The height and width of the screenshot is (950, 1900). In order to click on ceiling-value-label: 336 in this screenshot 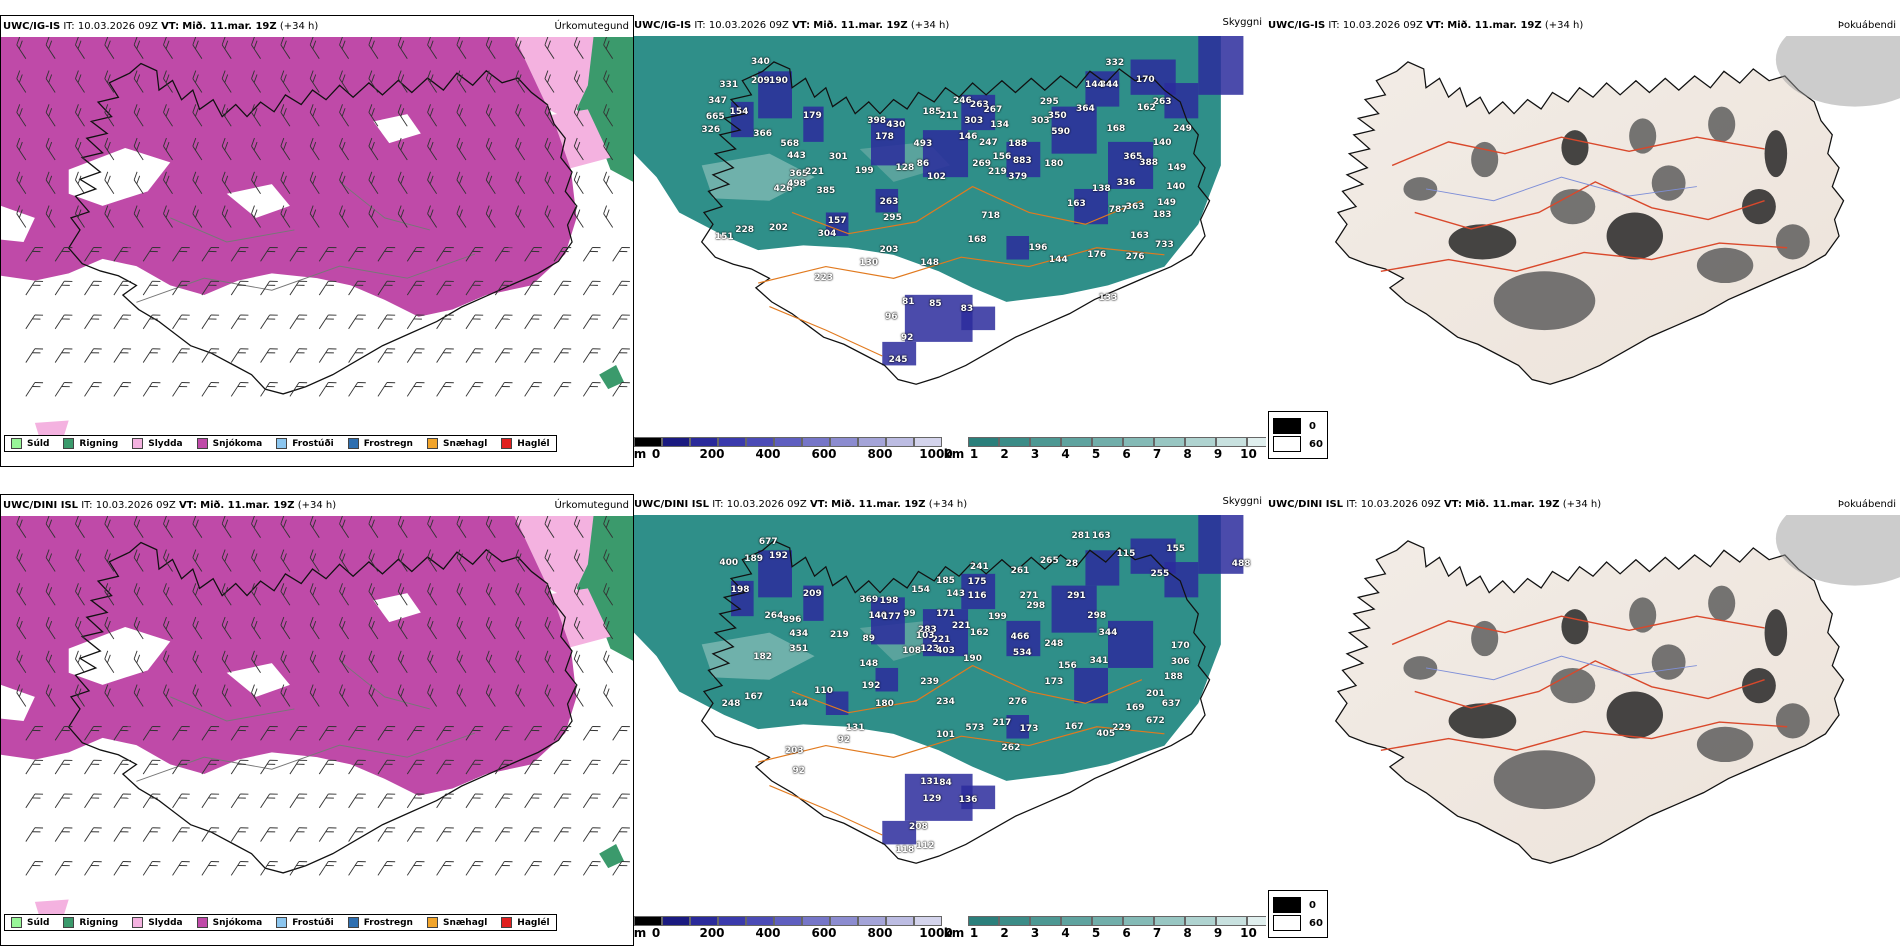, I will do `click(1126, 183)`.